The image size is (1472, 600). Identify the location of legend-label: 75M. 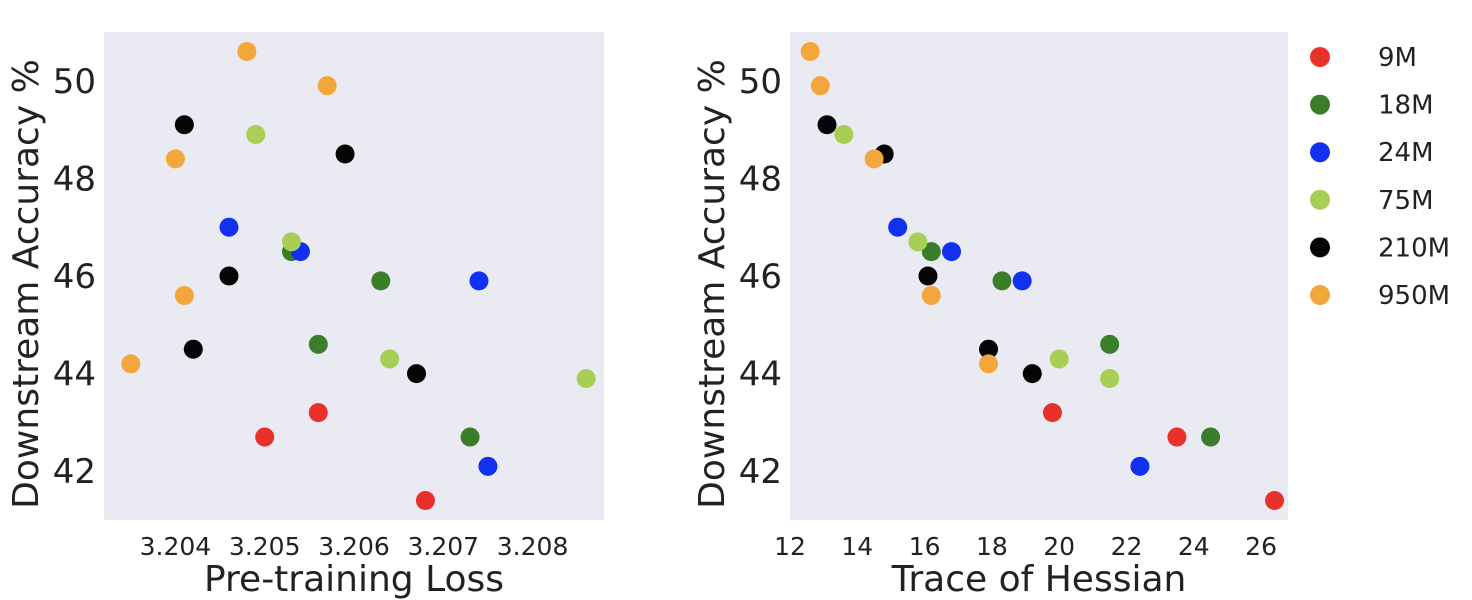
(1406, 201).